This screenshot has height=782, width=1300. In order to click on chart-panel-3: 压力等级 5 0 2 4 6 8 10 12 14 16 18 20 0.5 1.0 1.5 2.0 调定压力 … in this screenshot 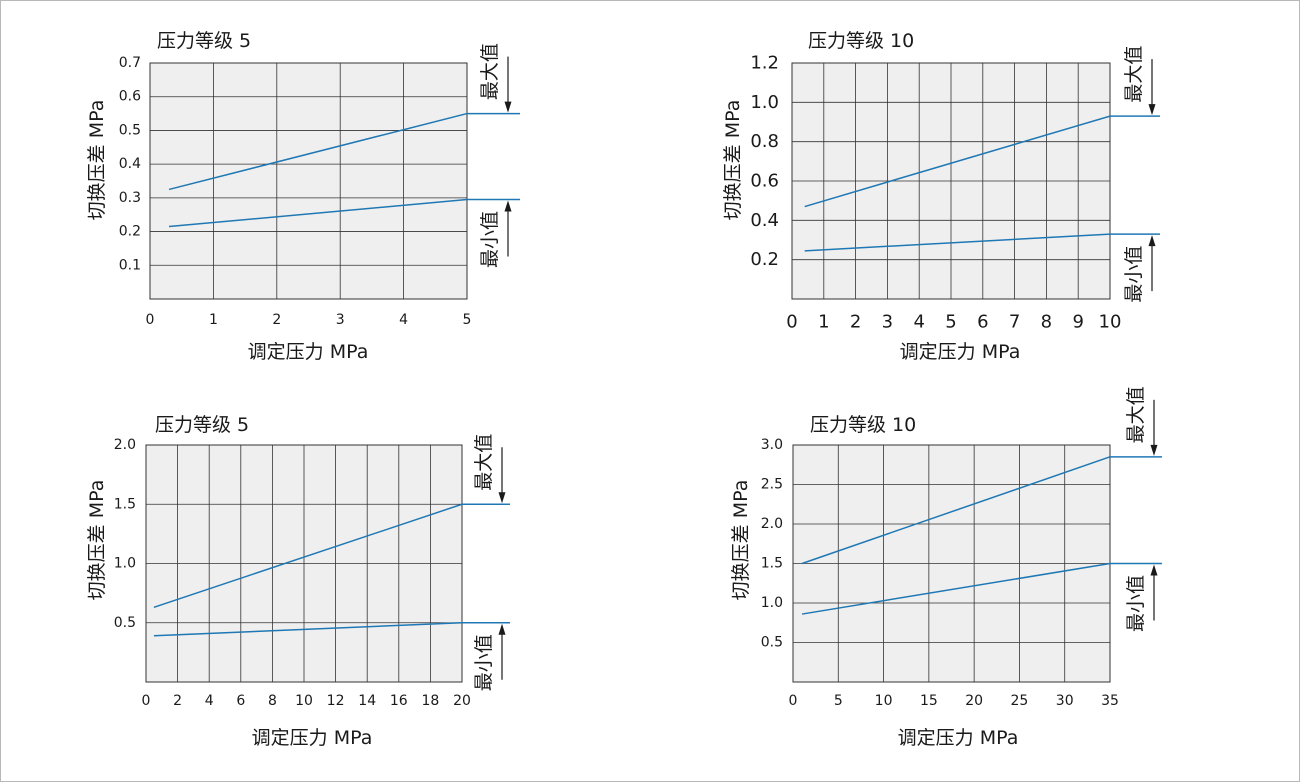, I will do `click(298, 581)`.